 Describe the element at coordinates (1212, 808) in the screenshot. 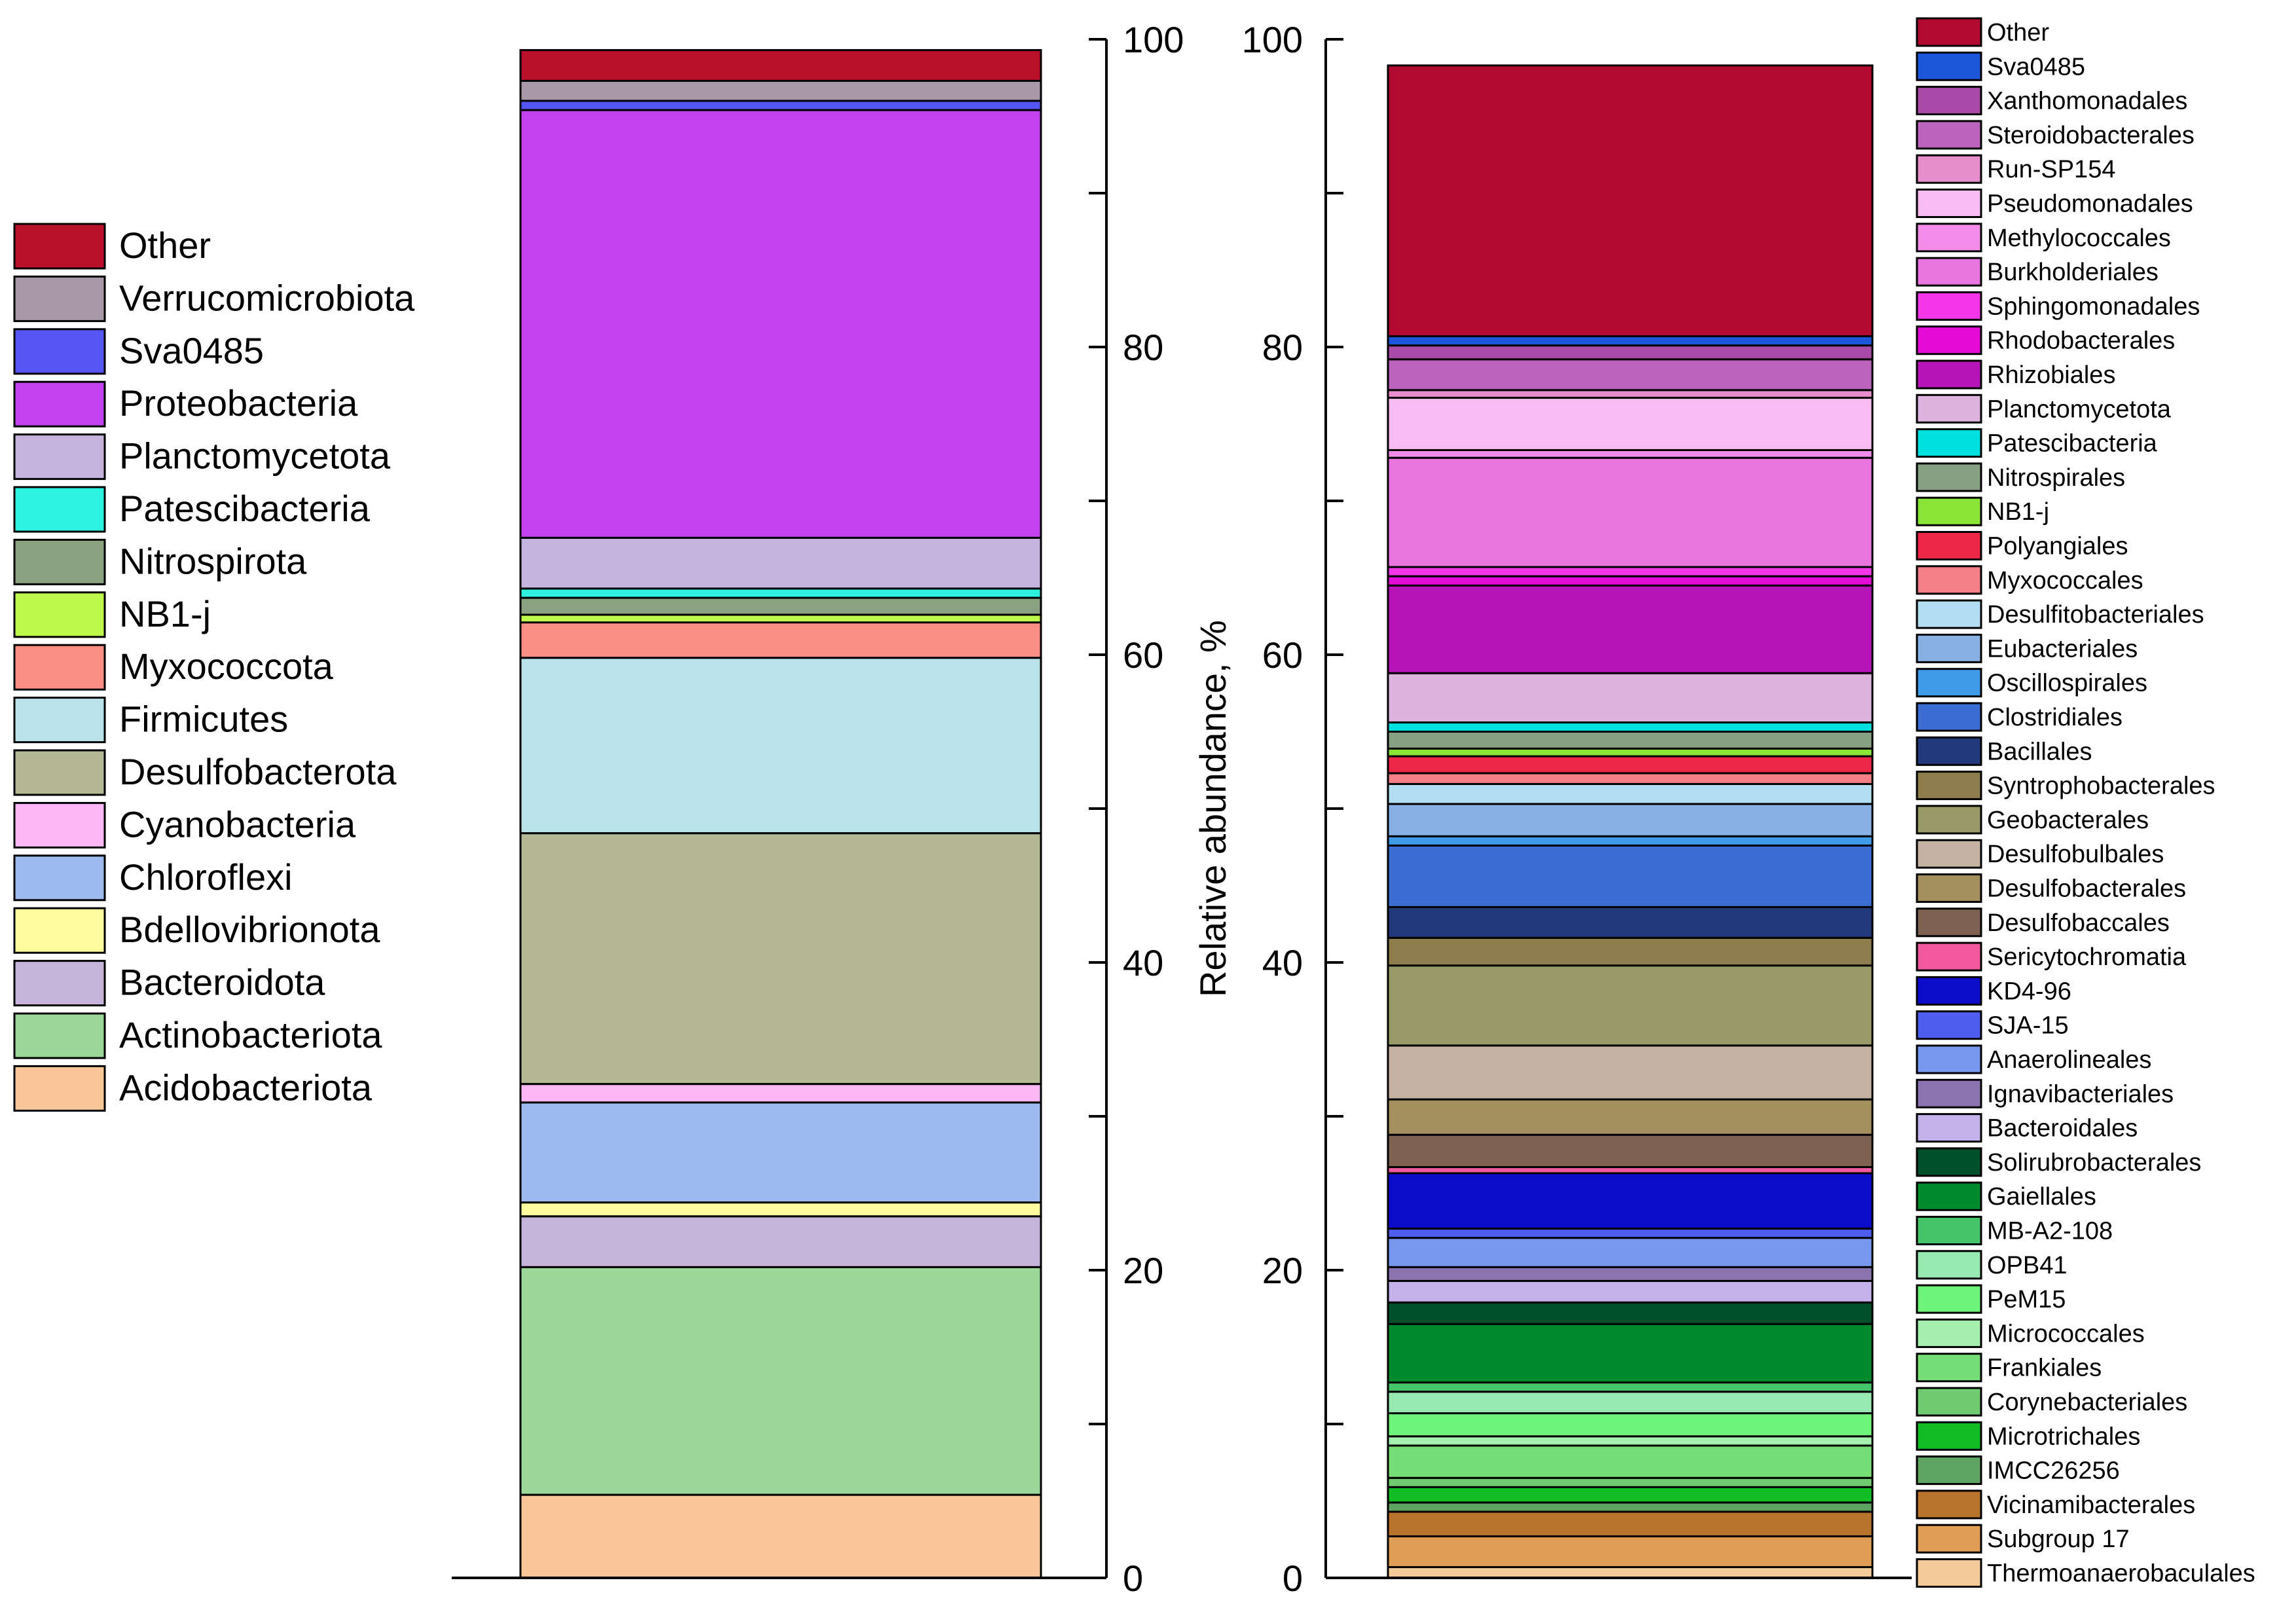

I see `y-axis-label: Relative abundance, %` at that location.